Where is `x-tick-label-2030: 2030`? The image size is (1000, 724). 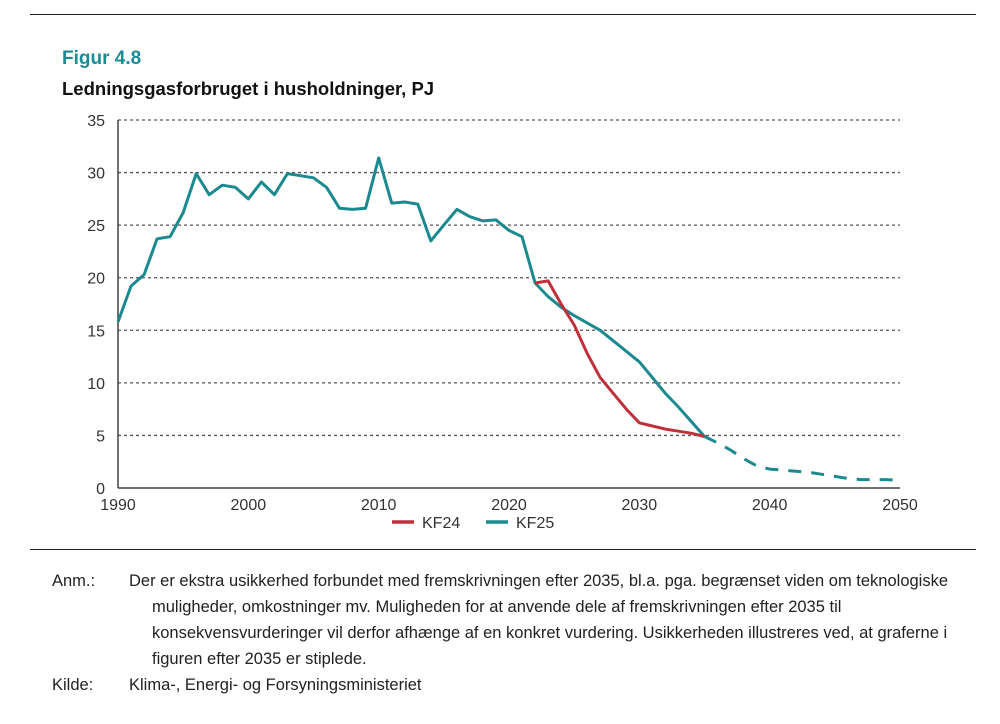 x-tick-label-2030: 2030 is located at coordinates (640, 505).